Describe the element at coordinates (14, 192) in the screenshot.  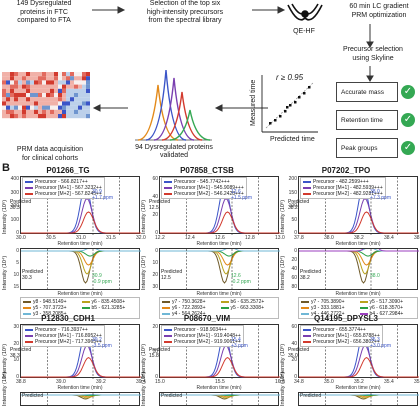
I see `y-tick-label: 300` at that location.